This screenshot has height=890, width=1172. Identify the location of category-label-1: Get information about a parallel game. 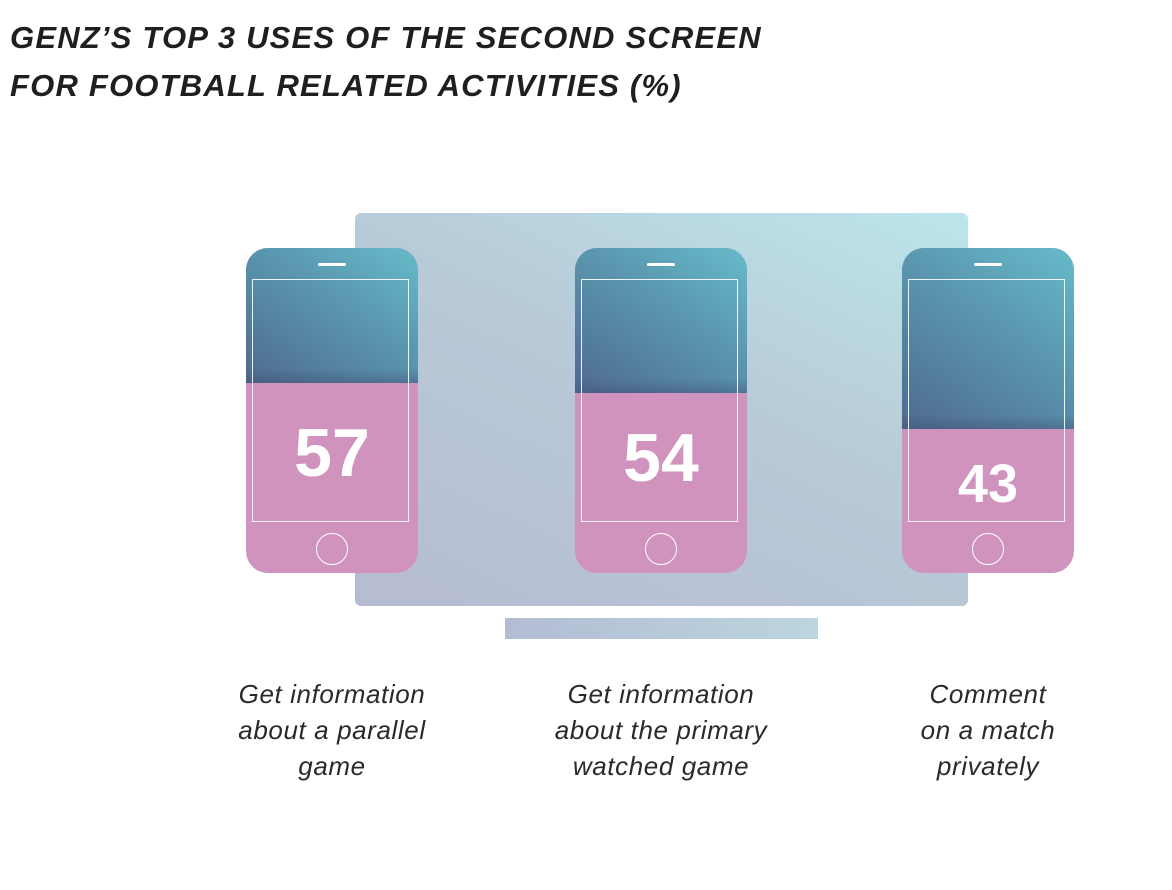
(332, 730).